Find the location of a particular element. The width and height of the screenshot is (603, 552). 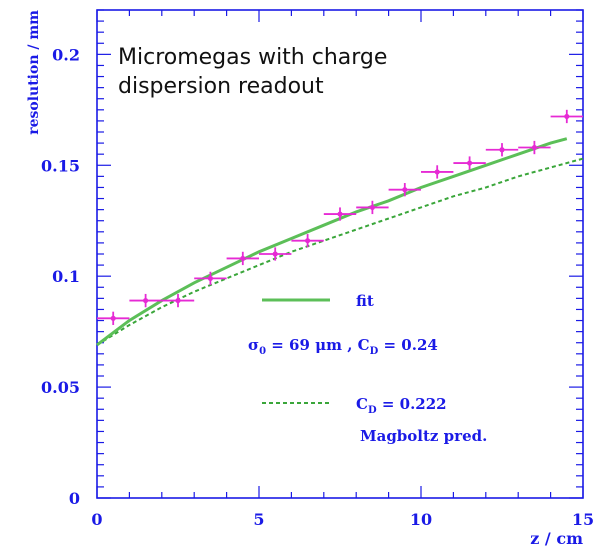

legend-prediction-note: Magboltz pred. is located at coordinates (423, 436).